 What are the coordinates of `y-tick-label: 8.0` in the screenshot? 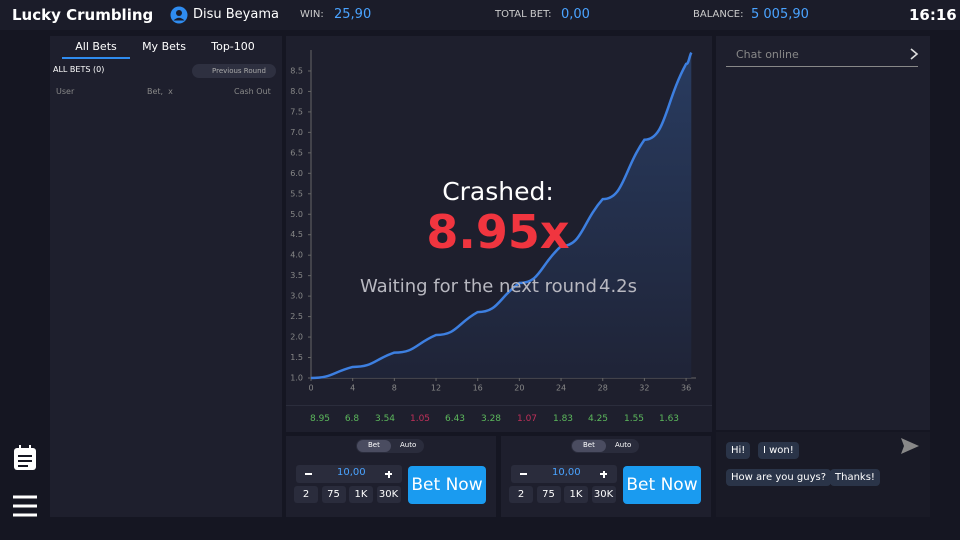 It's located at (296, 91).